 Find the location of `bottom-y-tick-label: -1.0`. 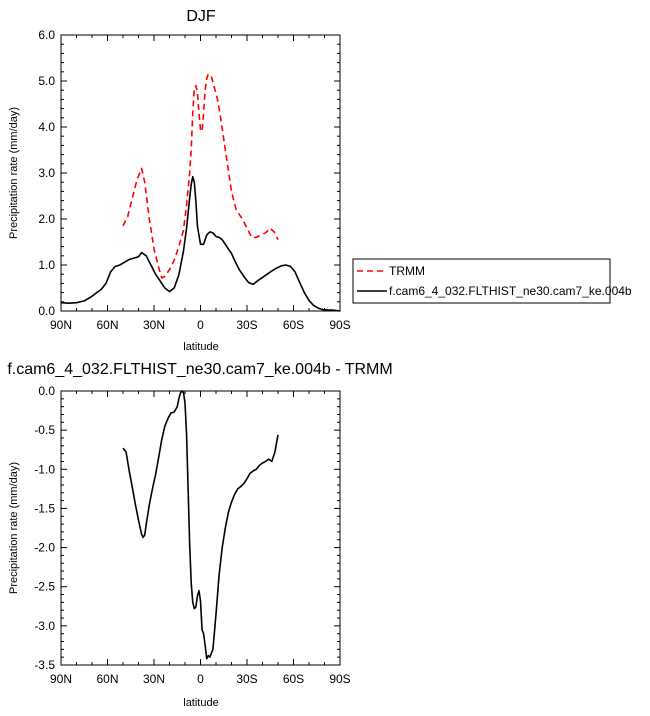

bottom-y-tick-label: -1.0 is located at coordinates (44, 469).